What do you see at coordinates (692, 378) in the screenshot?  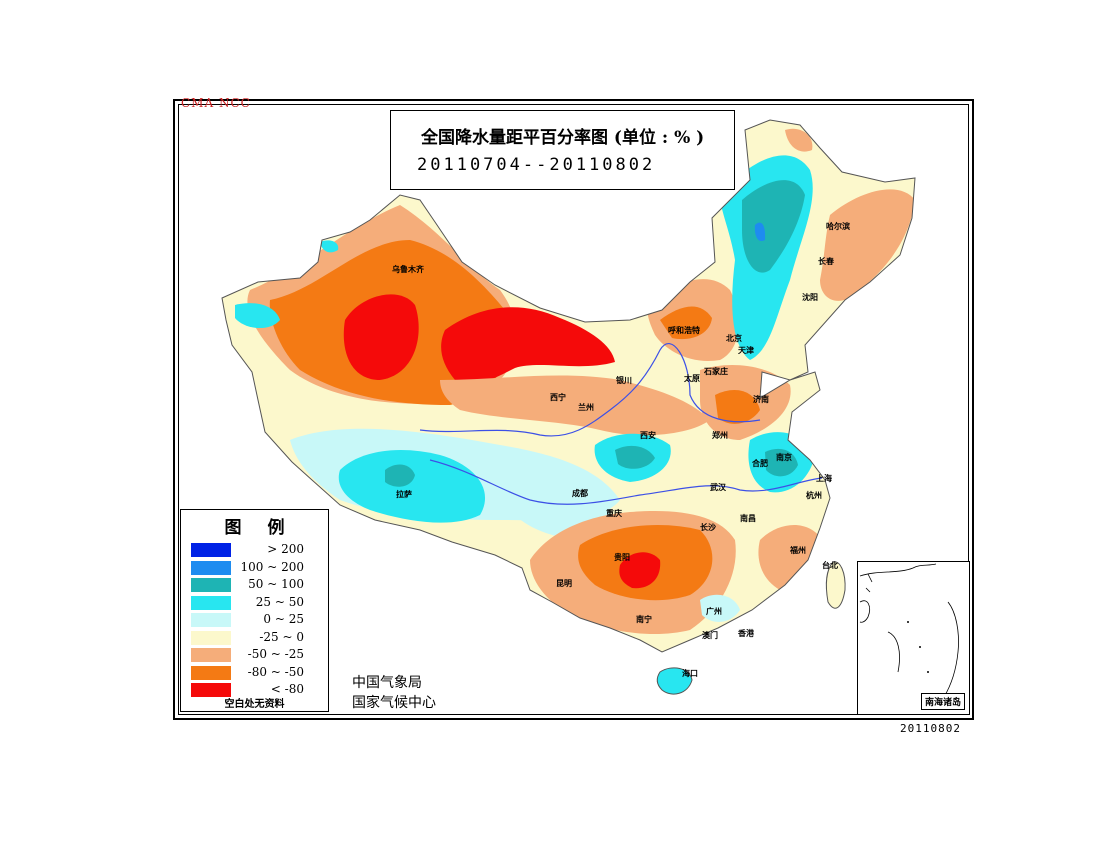 I see `city-taiyuan: 太原` at bounding box center [692, 378].